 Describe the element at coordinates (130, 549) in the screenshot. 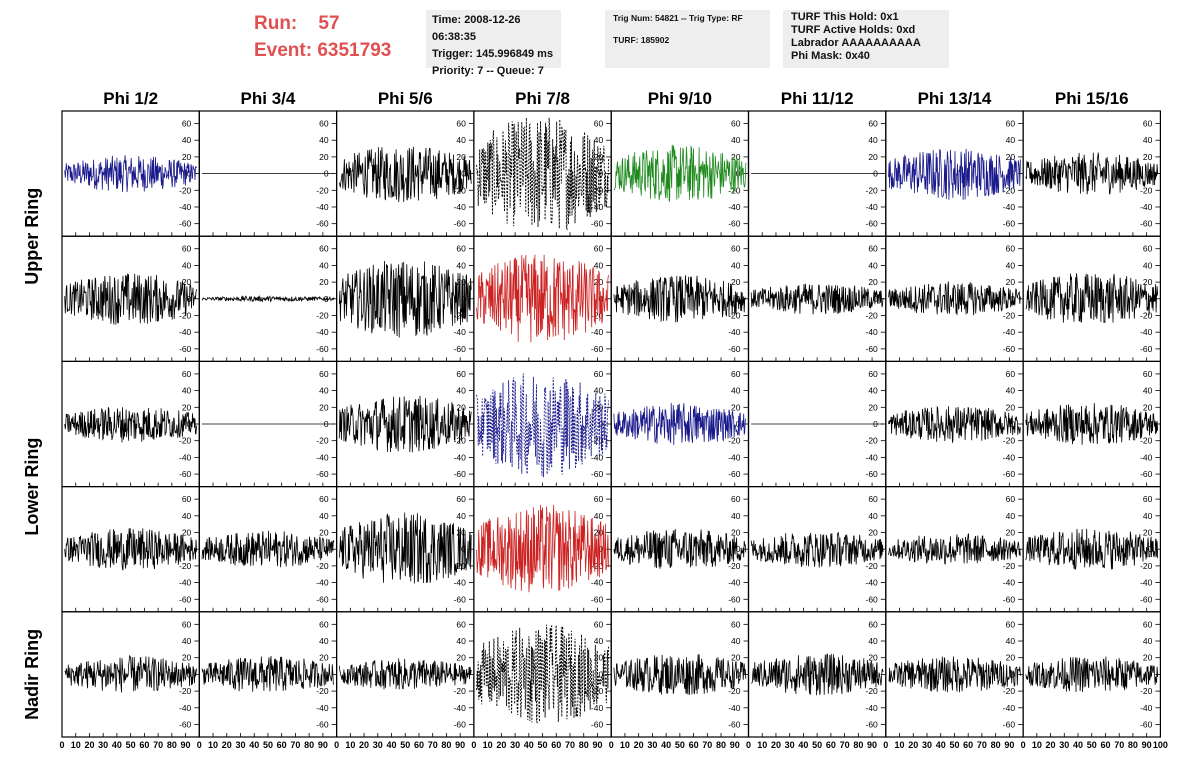

I see `panel-frame` at that location.